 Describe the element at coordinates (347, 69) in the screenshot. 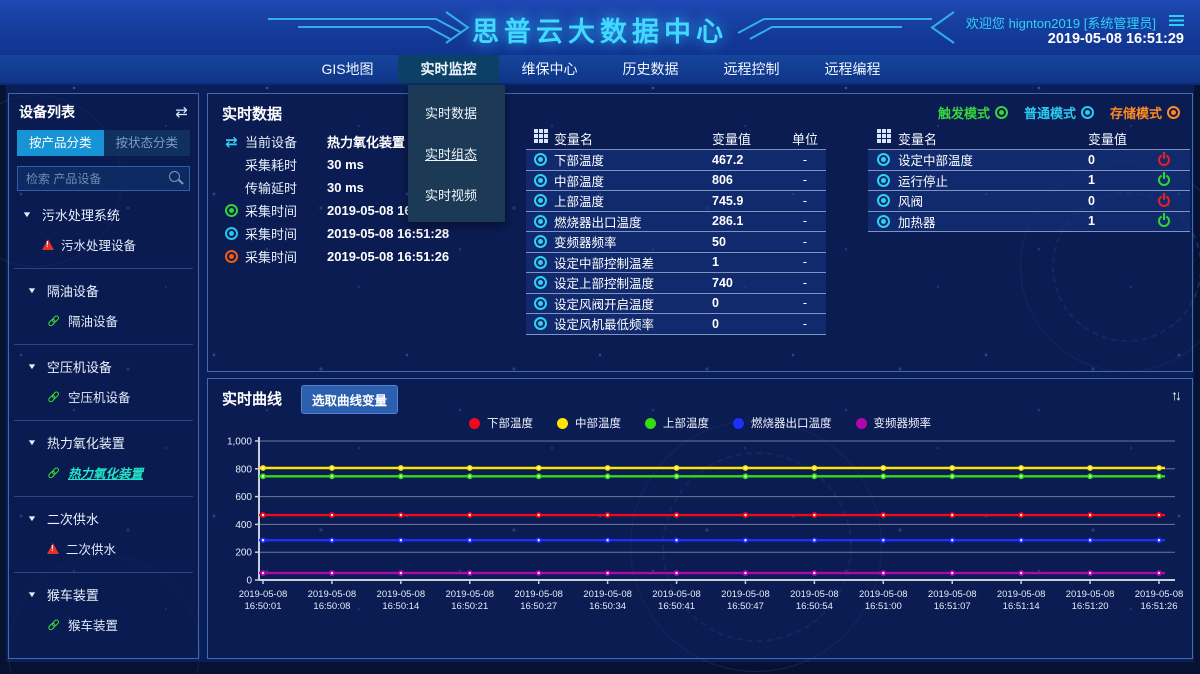

I see `nav-tab-1: GIS地图` at that location.